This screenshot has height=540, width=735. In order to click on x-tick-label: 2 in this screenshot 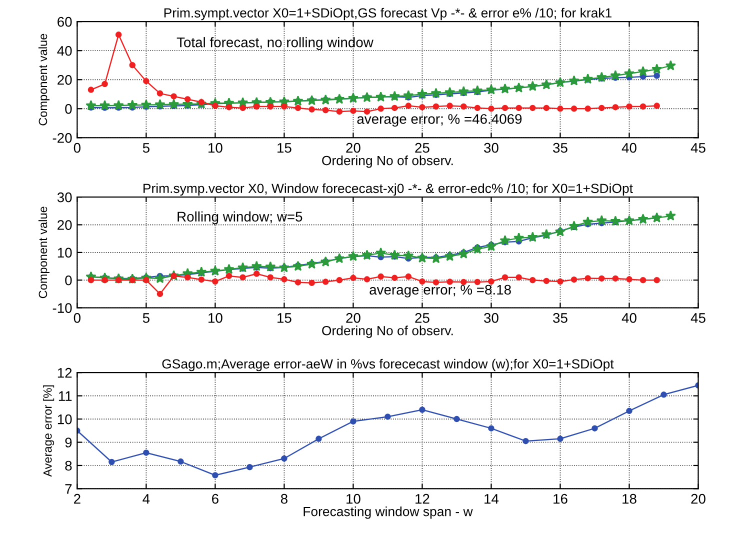, I will do `click(77, 499)`.